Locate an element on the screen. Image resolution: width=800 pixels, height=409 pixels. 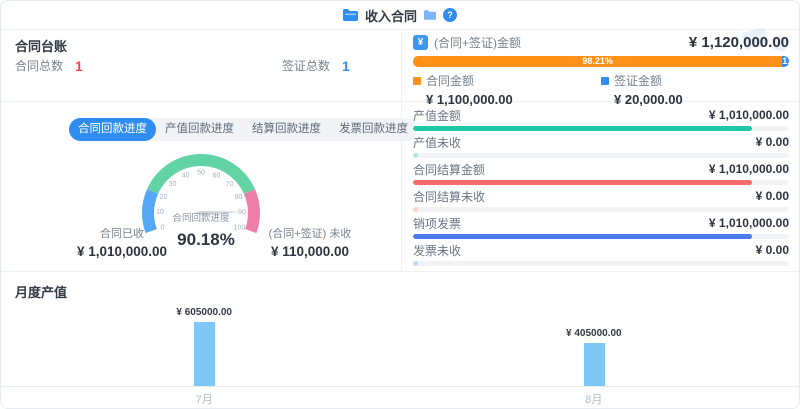
page-header: 收入合同 ? is located at coordinates (400, 15).